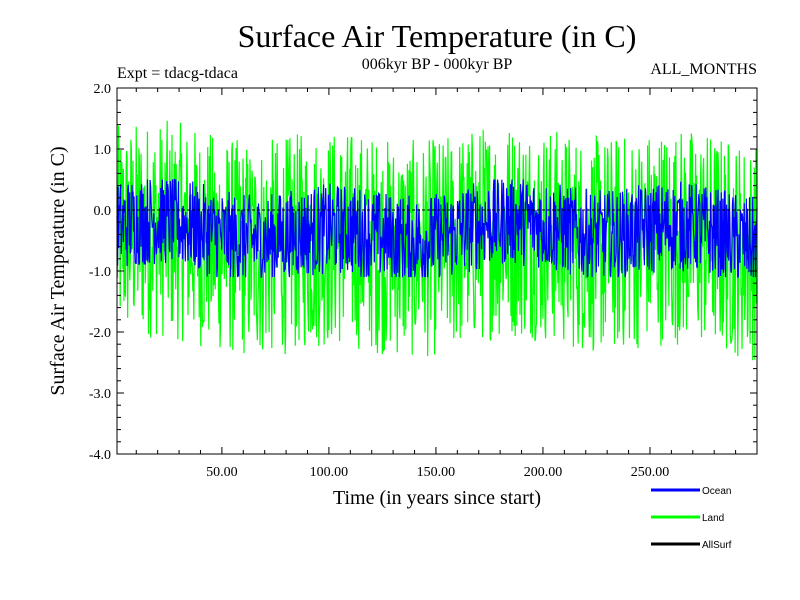  What do you see at coordinates (329, 472) in the screenshot?
I see `x-tick-label: 100.00` at bounding box center [329, 472].